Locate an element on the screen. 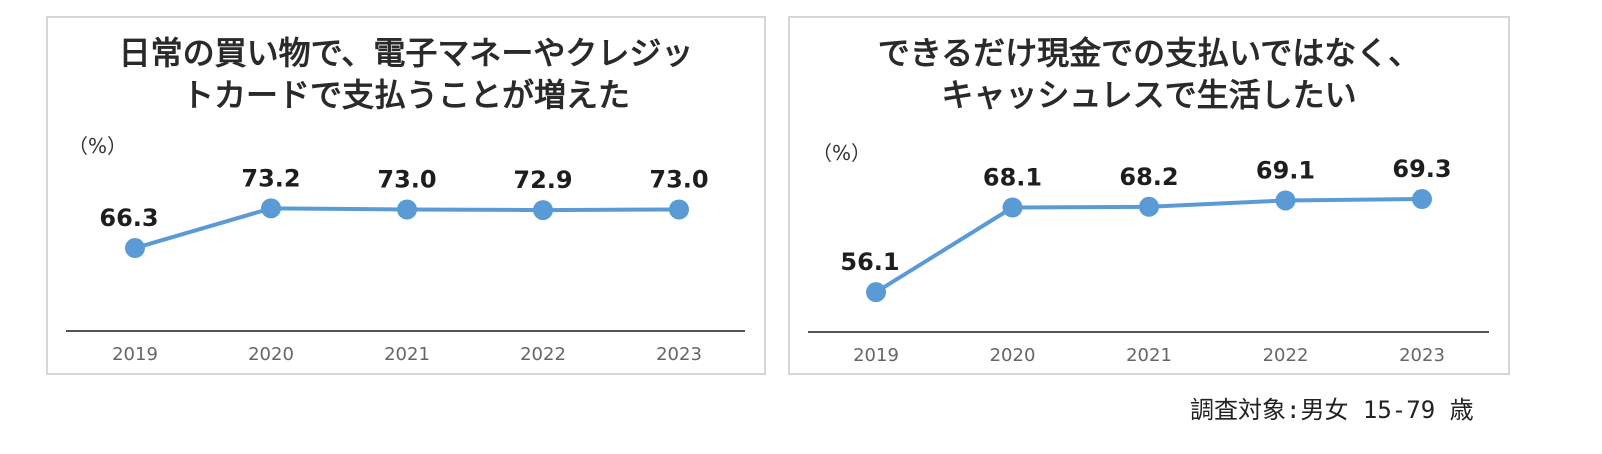  chart-title: 日常の買い物で、電子マネーやクレジッ トカードで支払うことが増えた is located at coordinates (406, 74).